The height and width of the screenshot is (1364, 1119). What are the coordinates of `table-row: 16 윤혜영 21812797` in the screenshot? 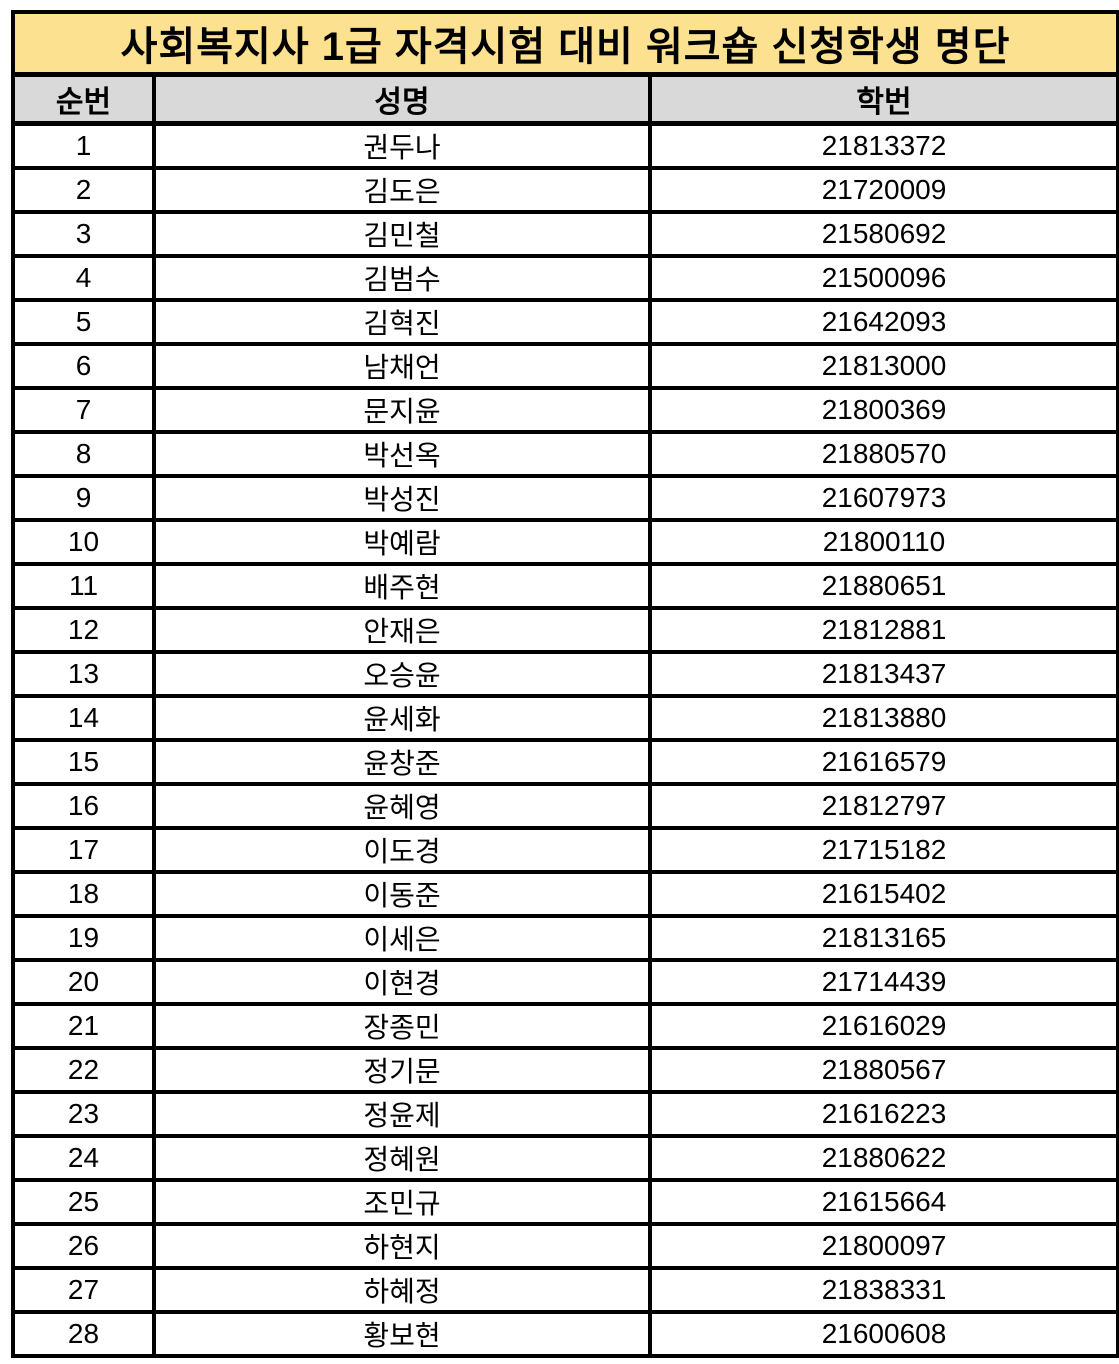 It's located at (565, 806).